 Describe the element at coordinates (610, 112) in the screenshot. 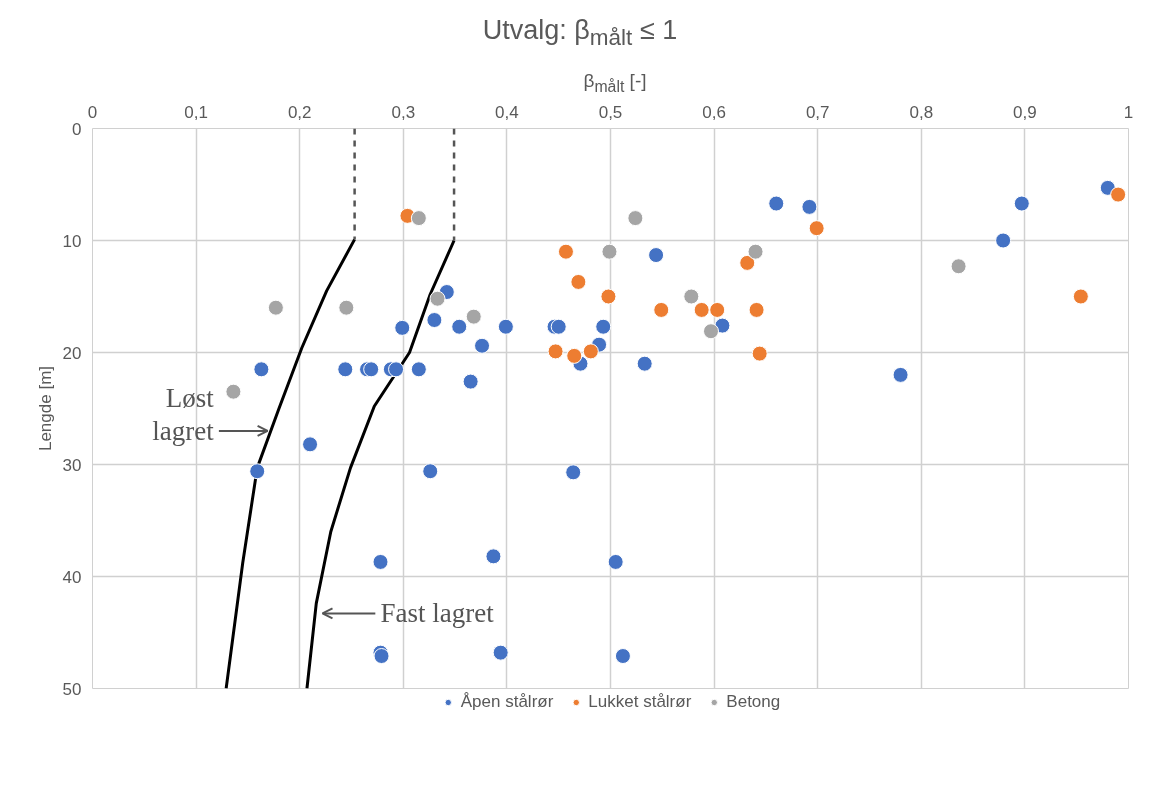

I see `x-tick-label: 0,5` at that location.